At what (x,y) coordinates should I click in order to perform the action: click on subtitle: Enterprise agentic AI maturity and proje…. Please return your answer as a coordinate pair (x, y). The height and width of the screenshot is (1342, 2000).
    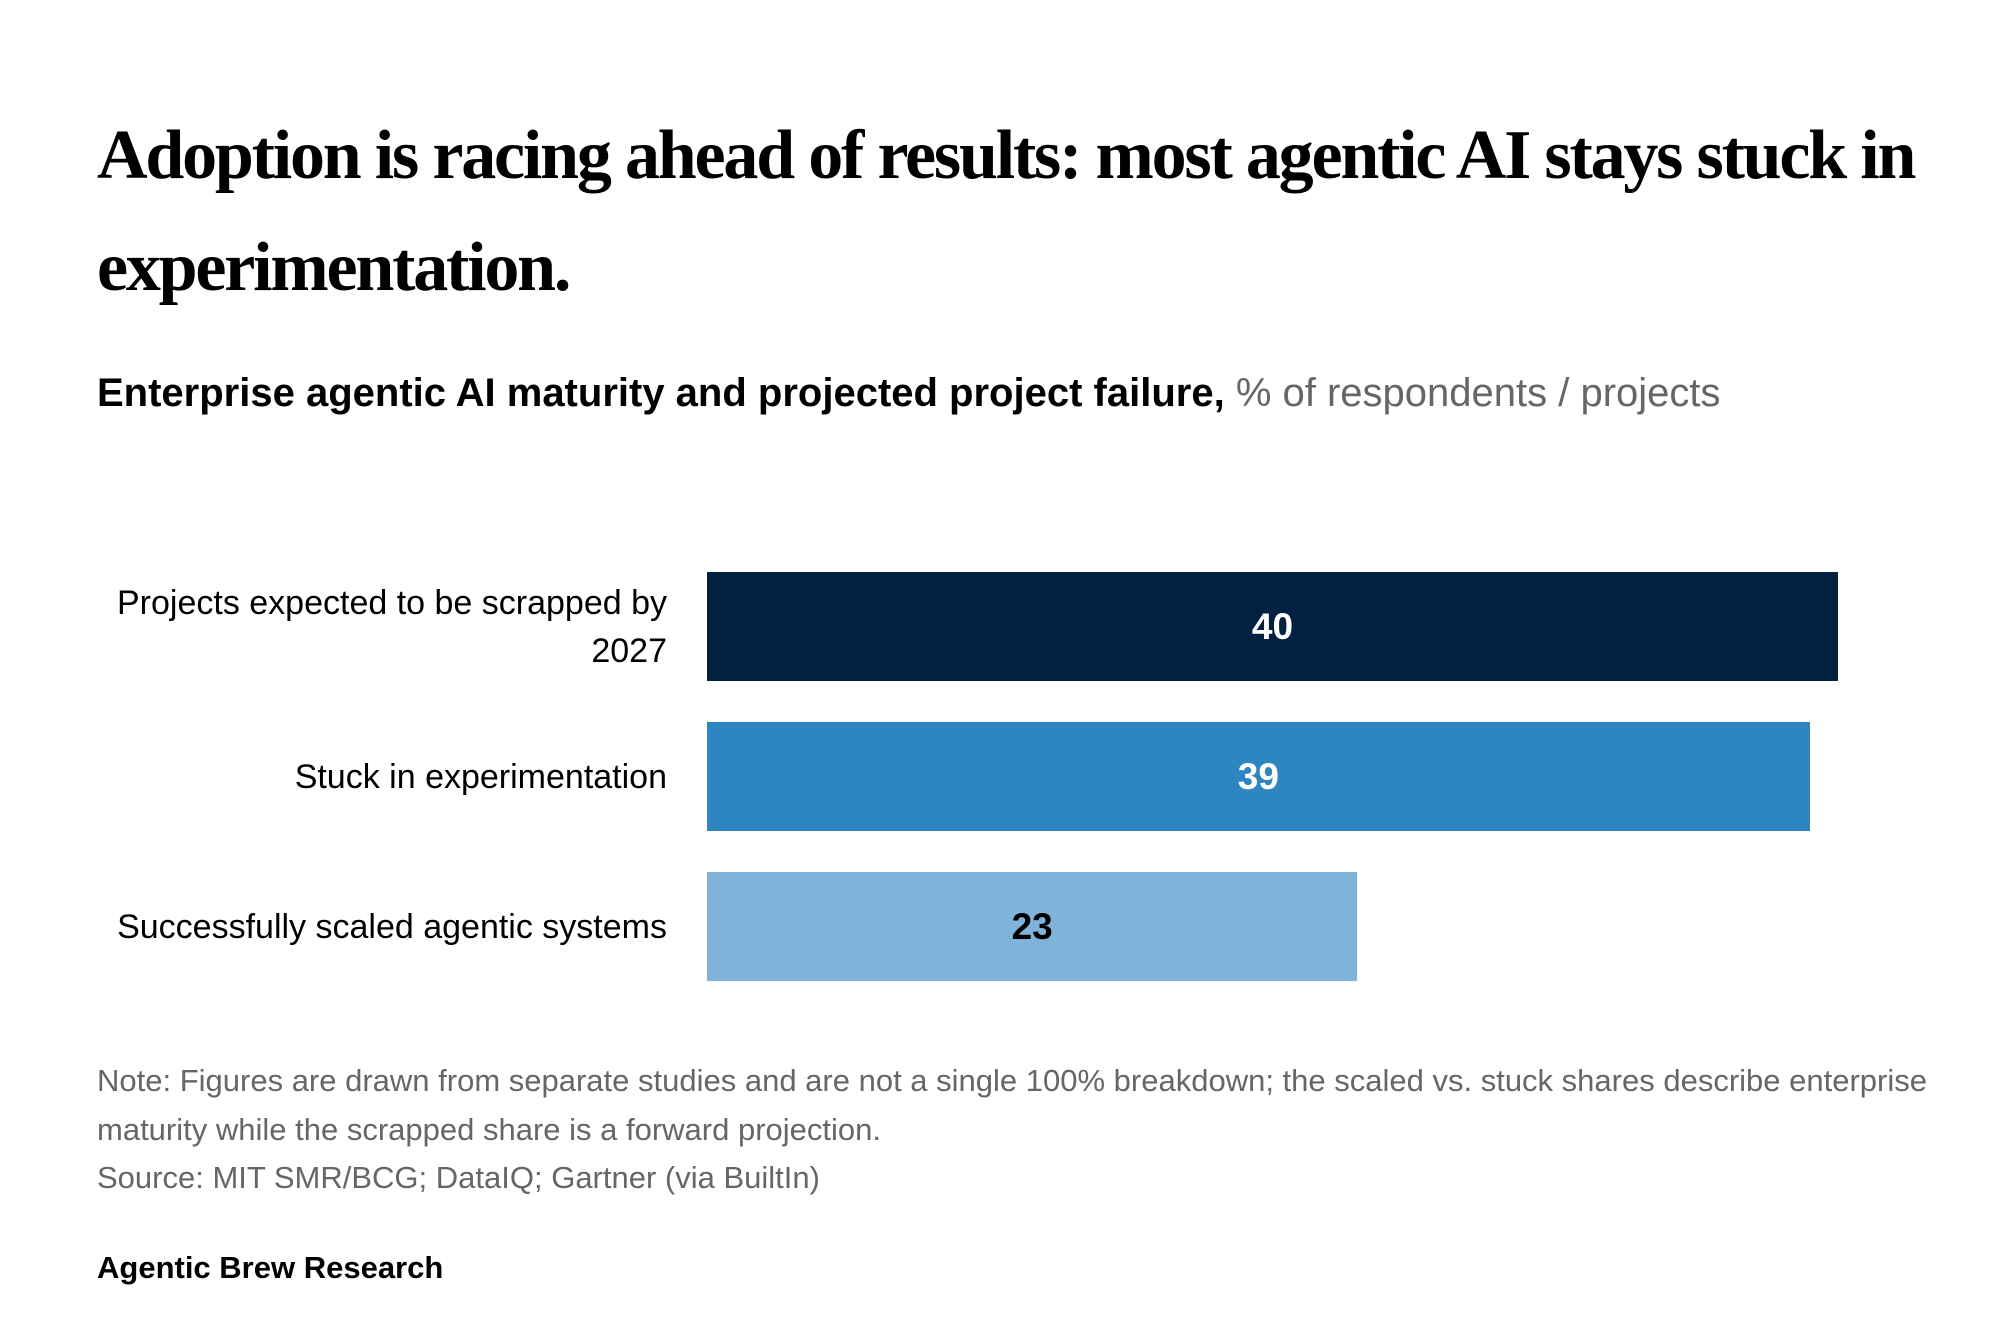
    Looking at the image, I should click on (957, 393).